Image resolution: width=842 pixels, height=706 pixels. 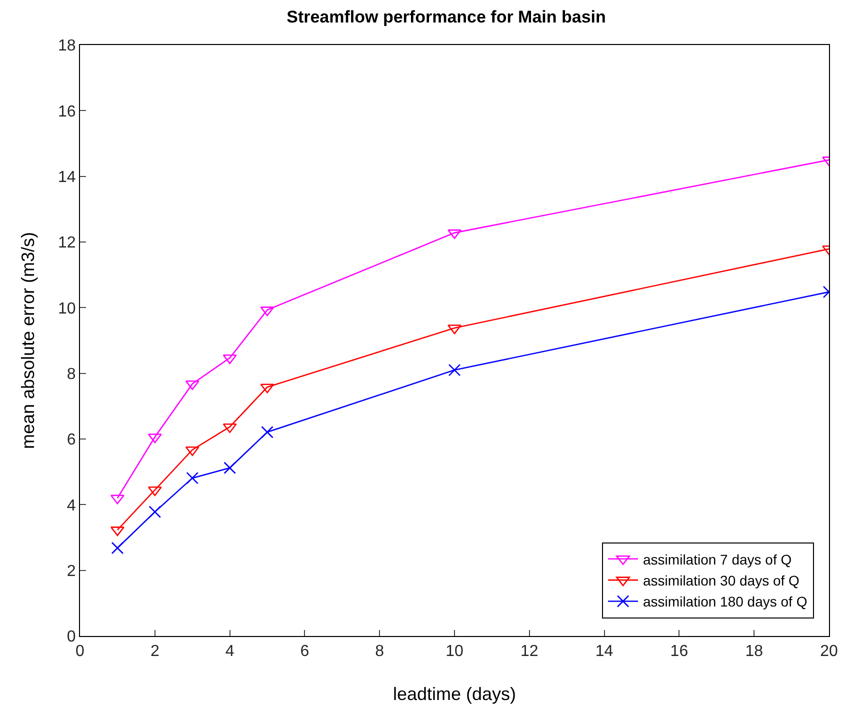 I want to click on x-tick-label: 4, so click(x=229, y=651).